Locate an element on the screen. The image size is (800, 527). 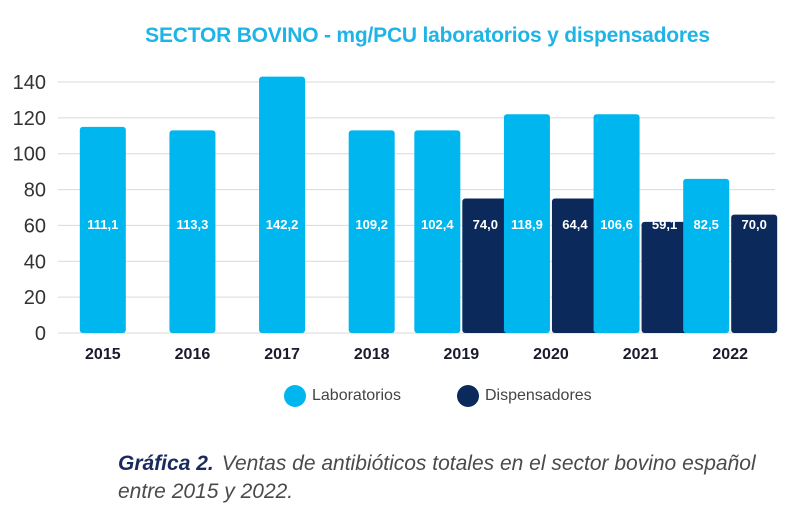
x-tick-label: 2015 is located at coordinates (103, 354).